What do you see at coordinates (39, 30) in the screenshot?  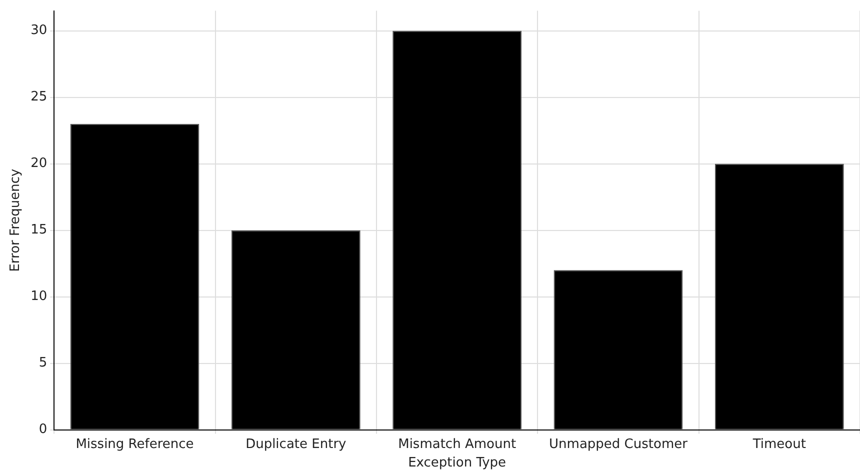 I see `y-tick-label: 30` at bounding box center [39, 30].